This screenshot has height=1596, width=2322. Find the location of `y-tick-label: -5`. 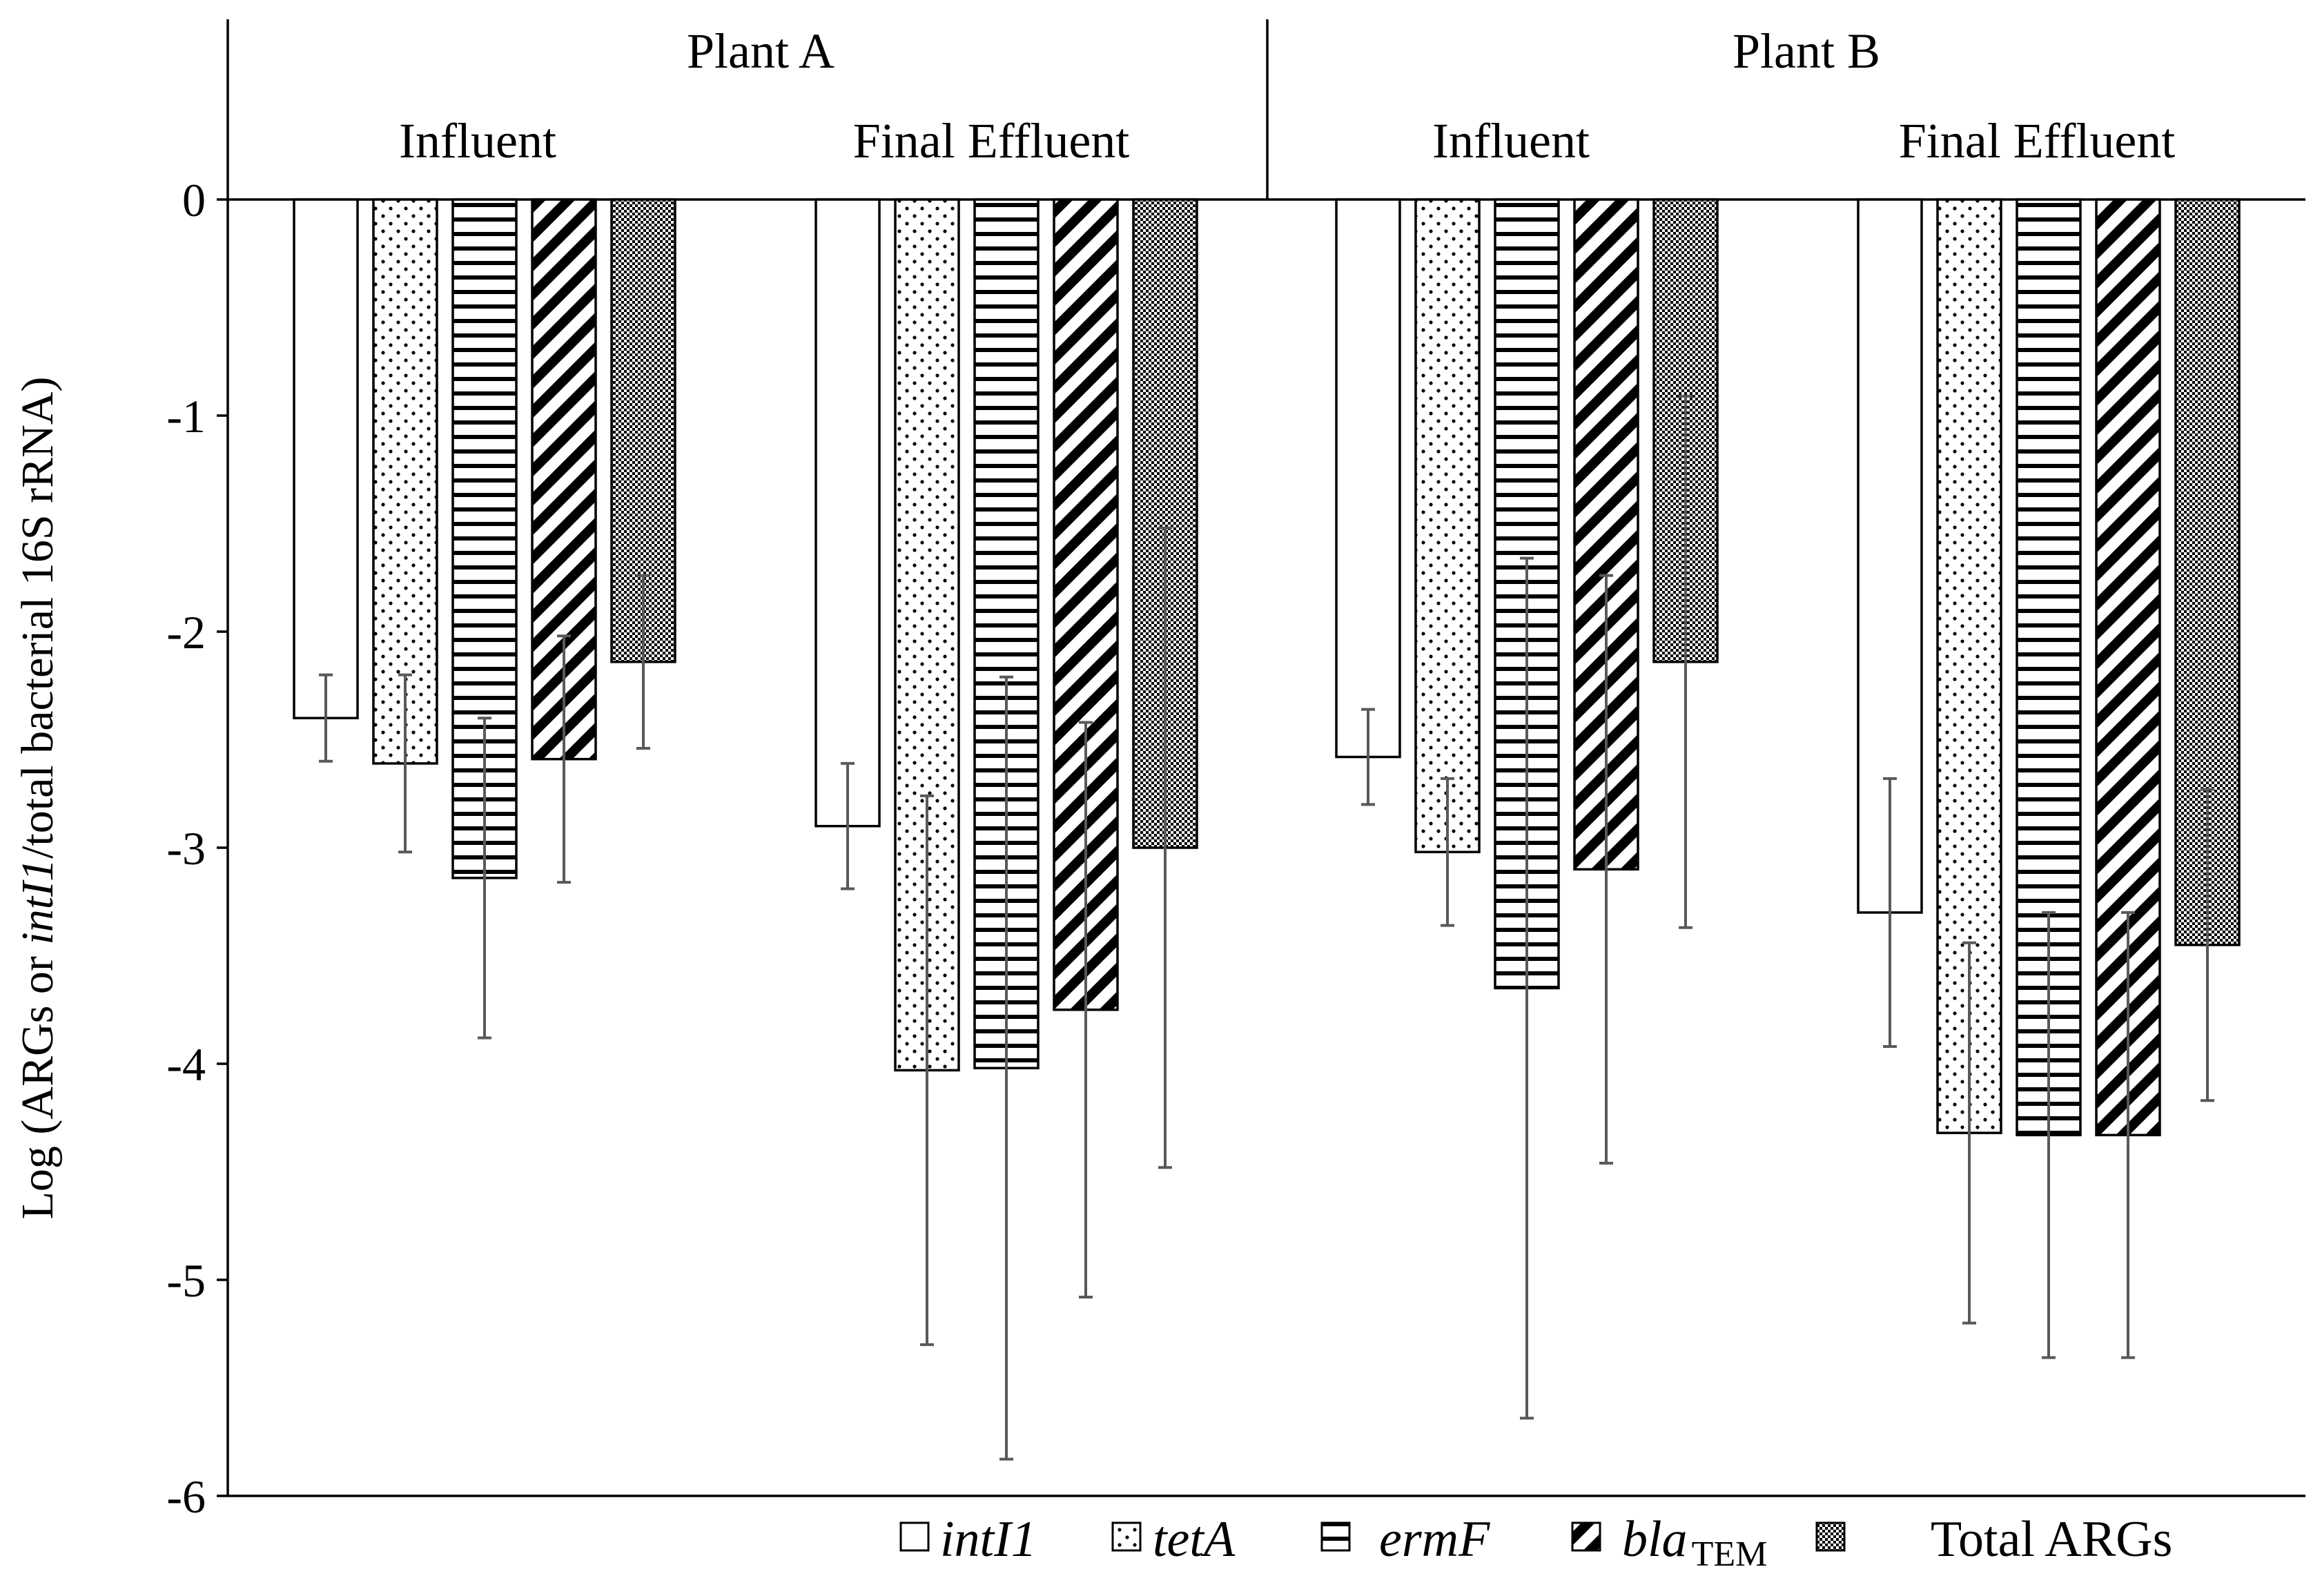

y-tick-label: -5 is located at coordinates (186, 1281).